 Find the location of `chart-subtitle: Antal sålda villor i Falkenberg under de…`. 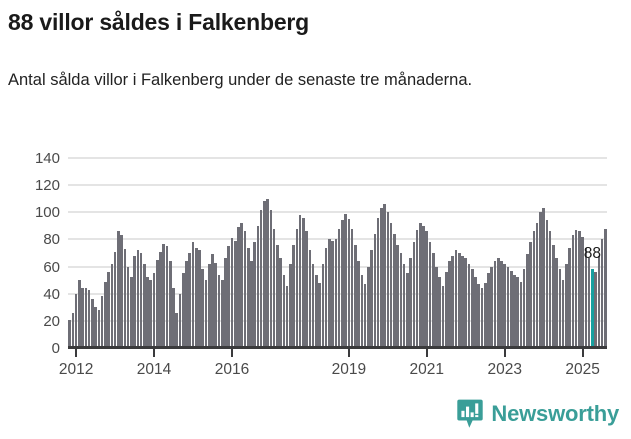

chart-subtitle: Antal sålda villor i Falkenberg under de… is located at coordinates (240, 80).